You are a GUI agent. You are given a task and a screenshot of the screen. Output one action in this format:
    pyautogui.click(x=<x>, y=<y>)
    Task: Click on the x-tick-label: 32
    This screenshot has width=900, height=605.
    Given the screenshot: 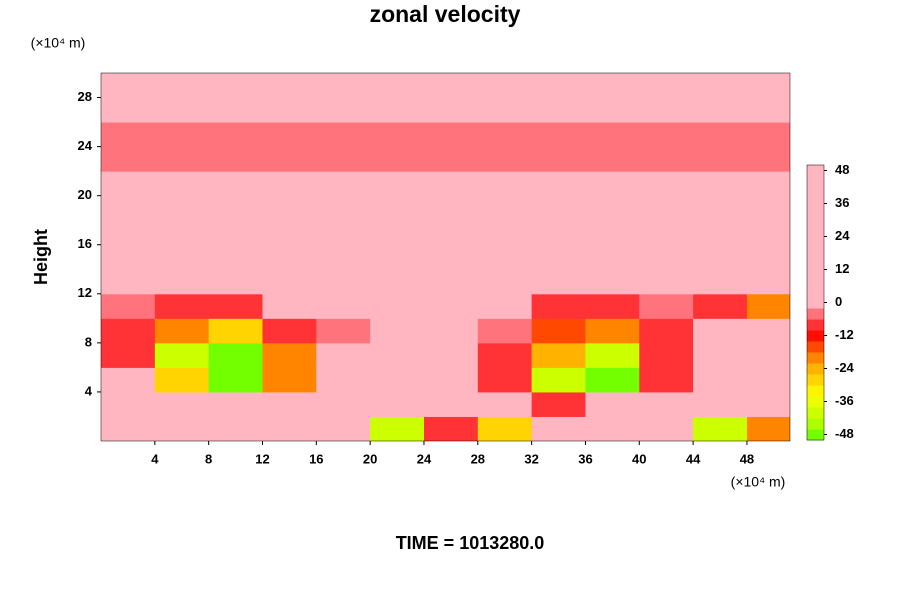 What is the action you would take?
    pyautogui.click(x=531, y=458)
    